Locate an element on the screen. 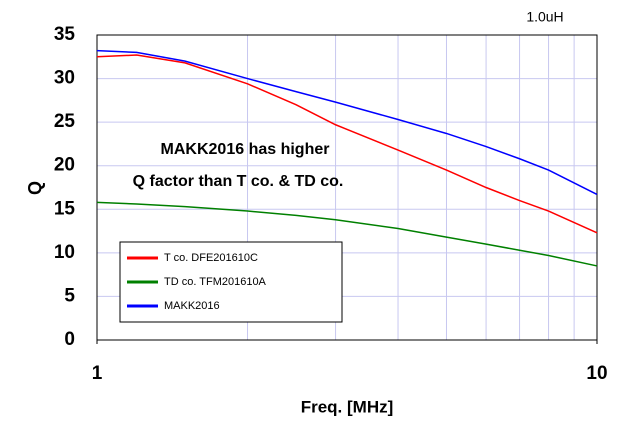 The image size is (621, 421). y-tick-label: 35 is located at coordinates (65, 34).